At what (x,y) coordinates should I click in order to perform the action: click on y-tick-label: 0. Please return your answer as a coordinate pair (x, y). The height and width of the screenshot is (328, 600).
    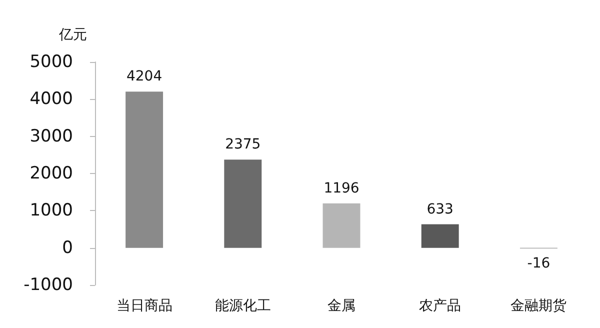
    Looking at the image, I should click on (67, 248).